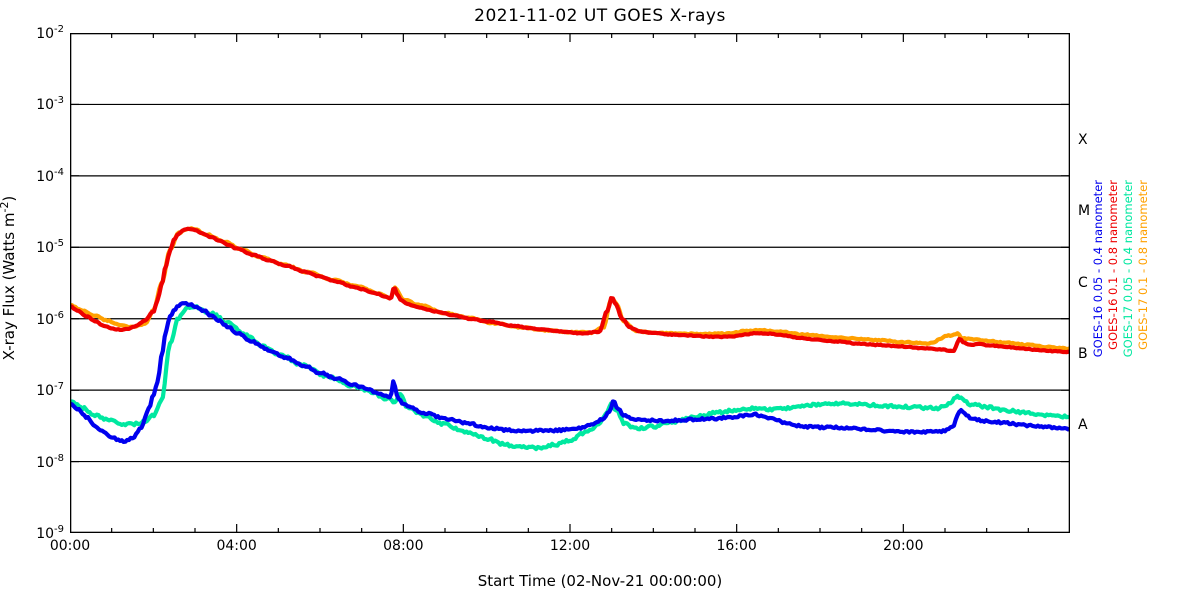 The image size is (1200, 600). Describe the element at coordinates (1143, 265) in the screenshot. I see `legend-entry: GOES-17 0.1 - 0.8 nanometer` at that location.